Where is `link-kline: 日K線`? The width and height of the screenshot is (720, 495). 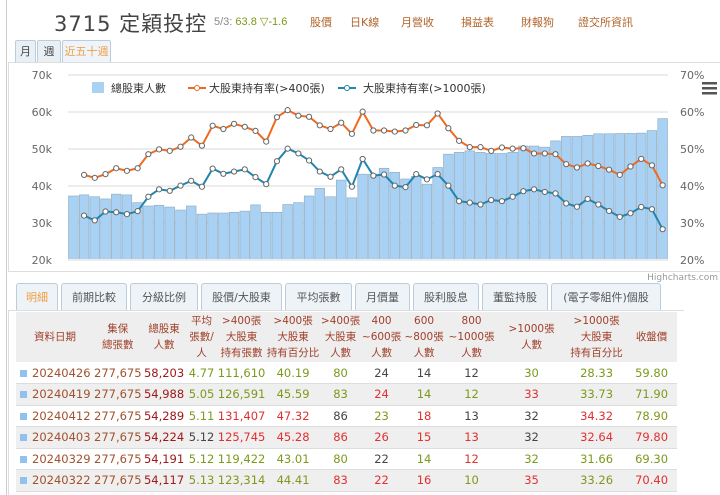 link-kline: 日K線 is located at coordinates (365, 22).